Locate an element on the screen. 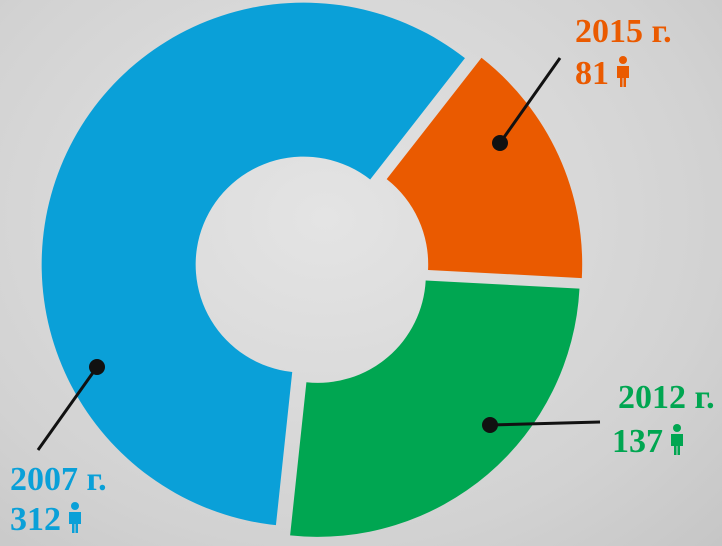 This screenshot has width=722, height=546. value-label: 312 is located at coordinates (35, 519).